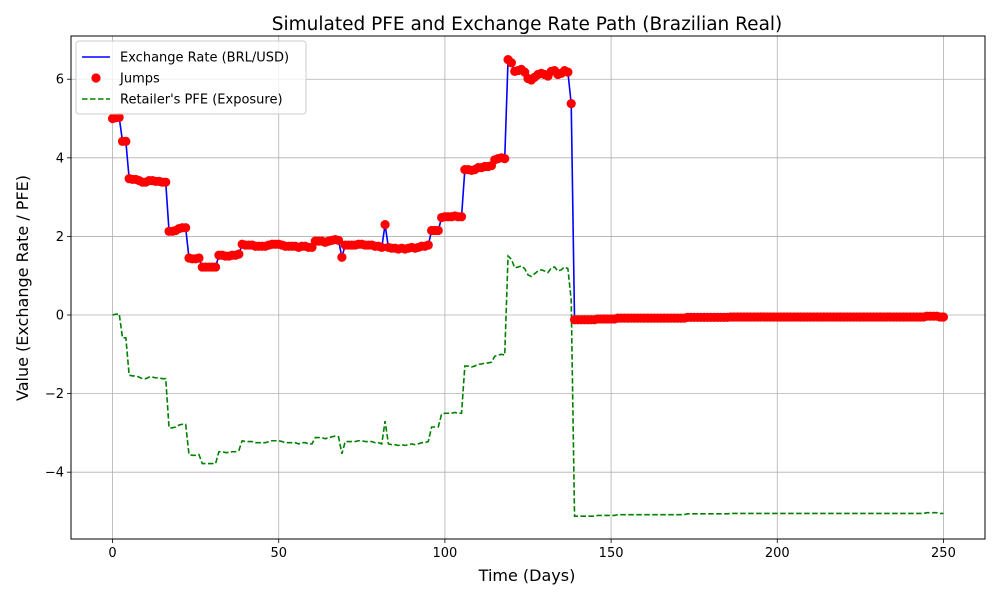 This screenshot has height=600, width=1000. What do you see at coordinates (201, 100) in the screenshot?
I see `legend-pfe-label: Retailer's PFE (Exposure)` at bounding box center [201, 100].